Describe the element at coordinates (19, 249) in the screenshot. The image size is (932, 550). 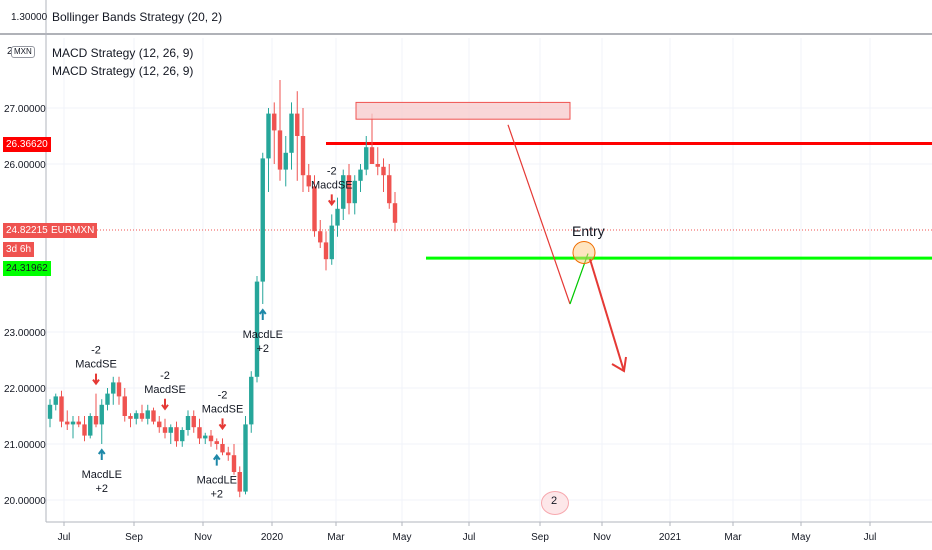
I see `countdown-tag: 3d 6h` at that location.